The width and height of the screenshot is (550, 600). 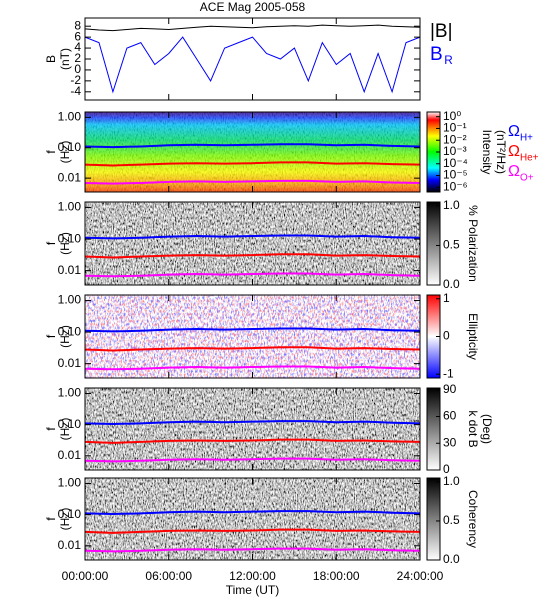 What do you see at coordinates (529, 158) in the screenshot?
I see `legend-subscript: He+` at bounding box center [529, 158].